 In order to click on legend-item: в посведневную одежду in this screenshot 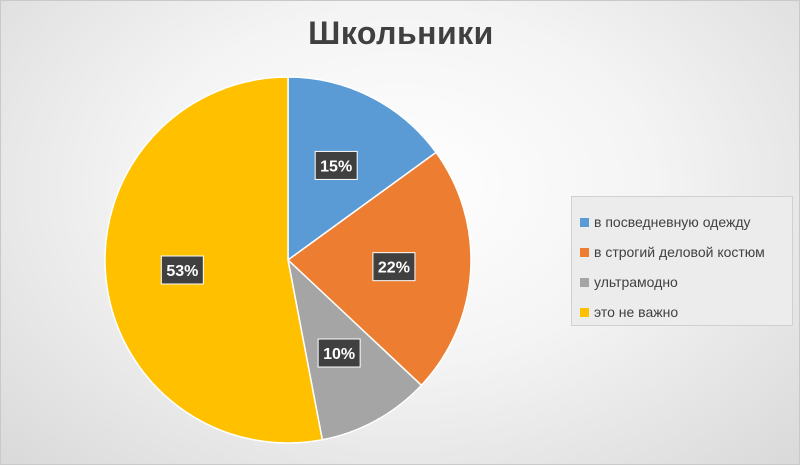, I will do `click(686, 222)`.